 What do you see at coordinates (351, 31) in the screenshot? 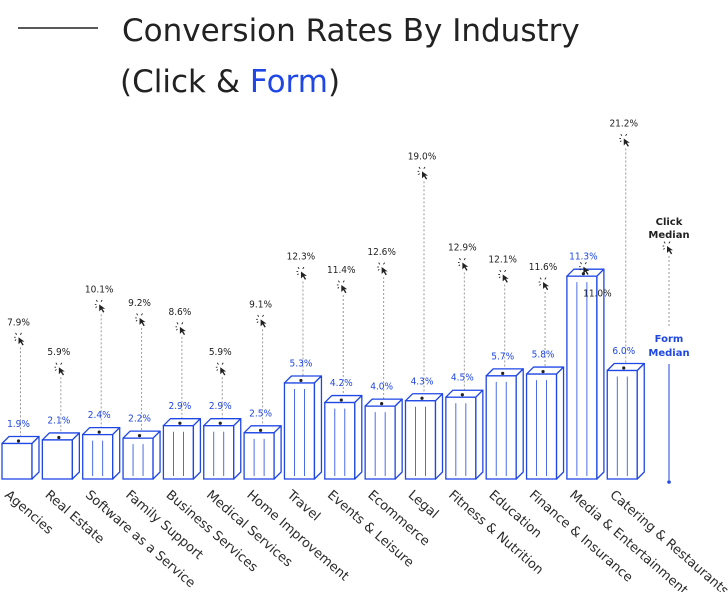
I see `chart-title-line1: Conversion Rates By Industry` at bounding box center [351, 31].